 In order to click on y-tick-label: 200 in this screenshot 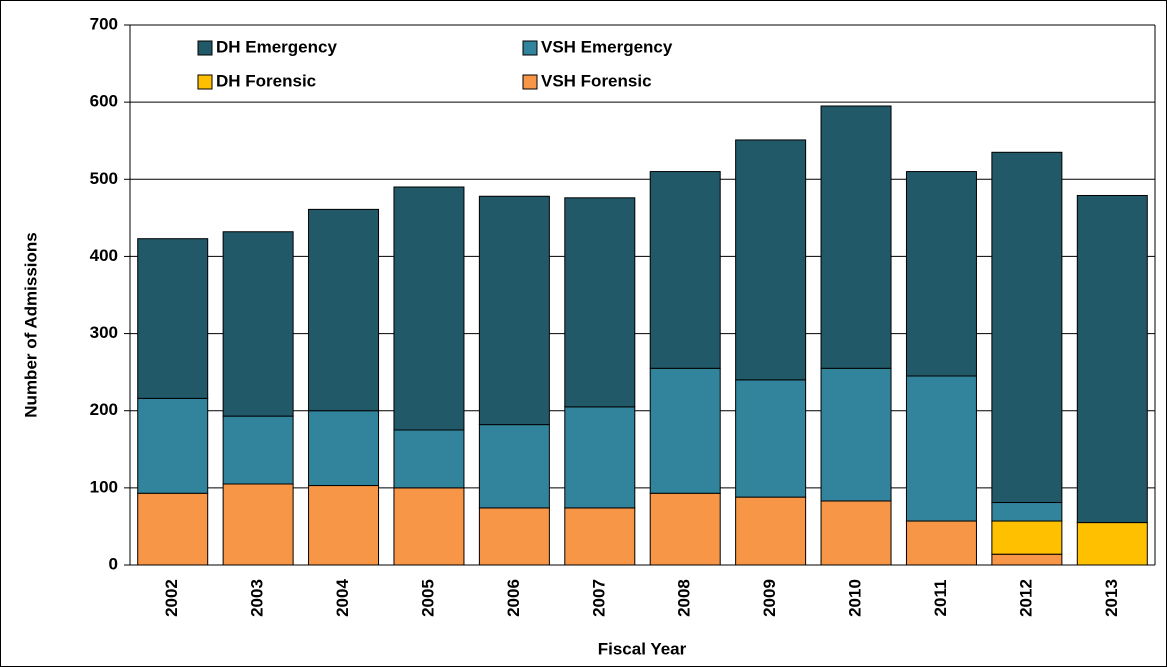, I will do `click(104, 409)`.